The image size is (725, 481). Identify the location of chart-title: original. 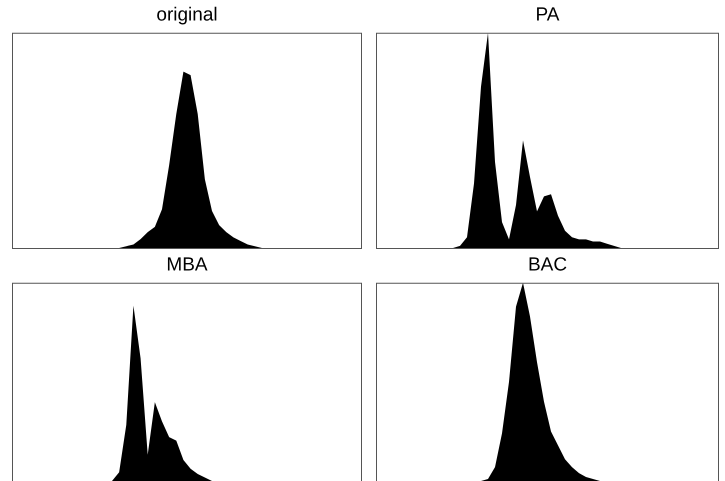
(187, 15).